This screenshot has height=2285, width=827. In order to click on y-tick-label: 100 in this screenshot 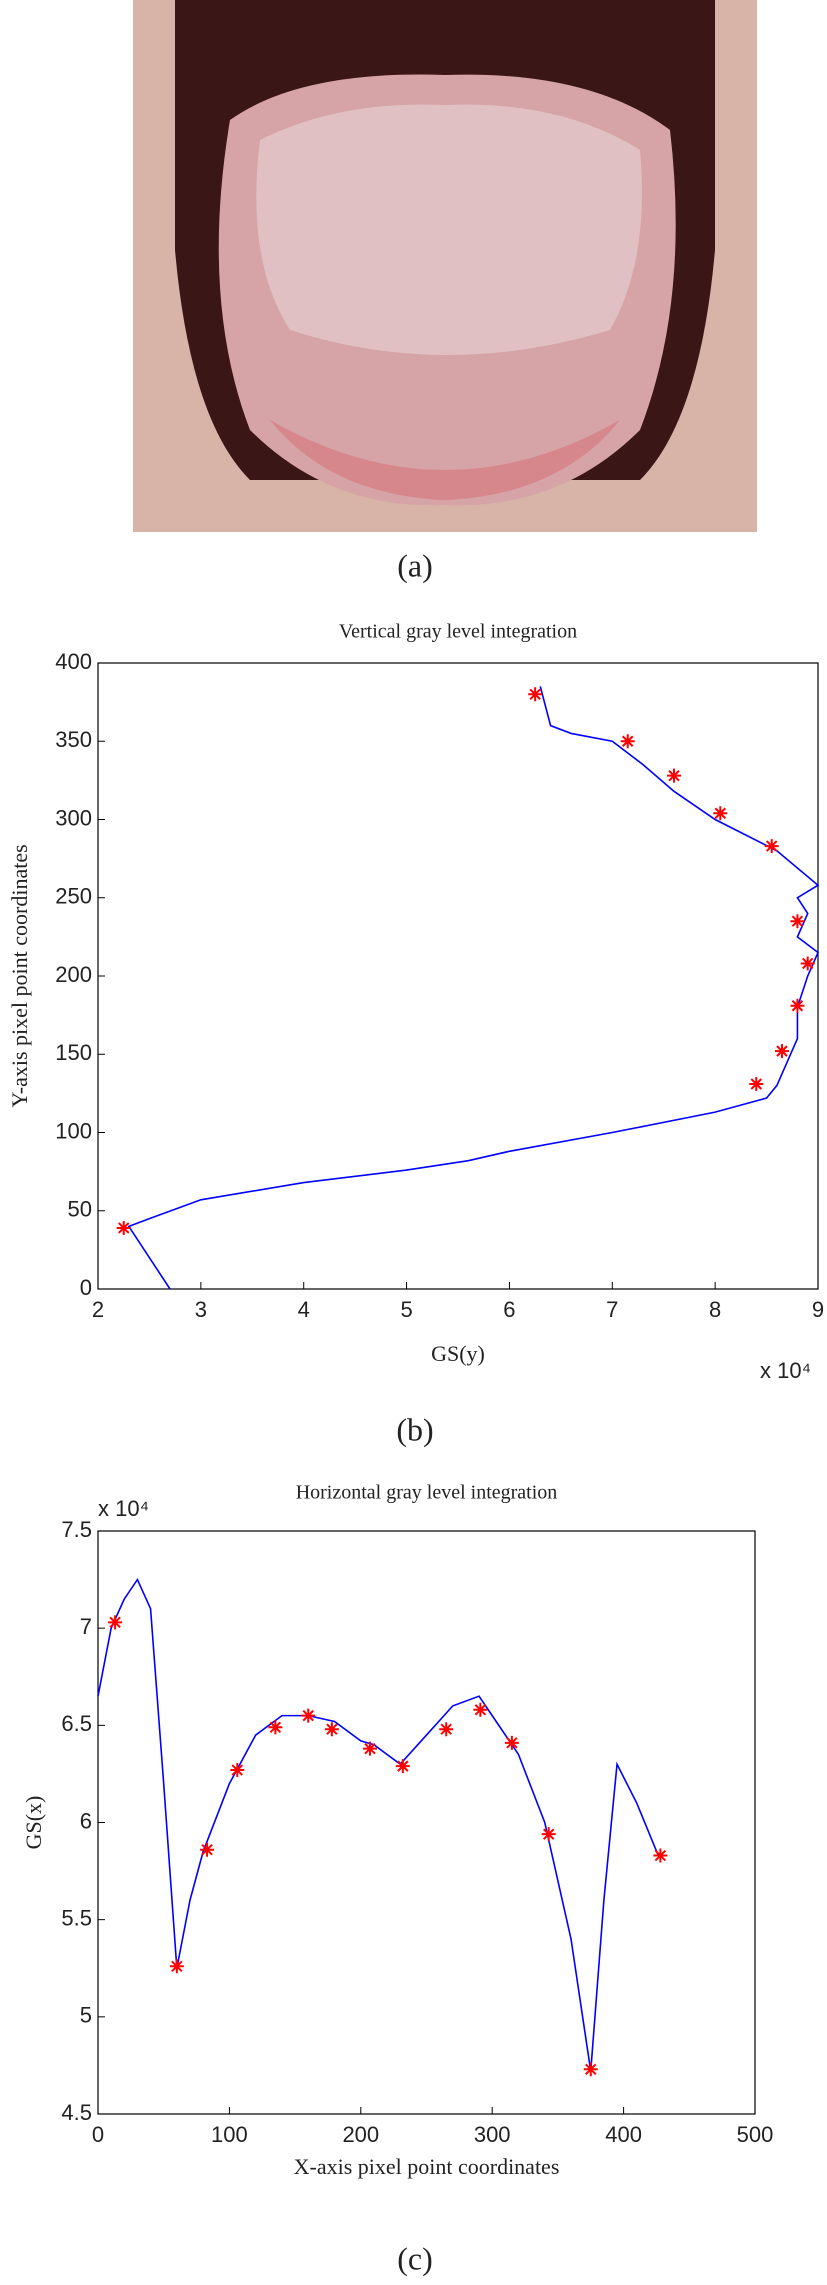, I will do `click(73, 1130)`.